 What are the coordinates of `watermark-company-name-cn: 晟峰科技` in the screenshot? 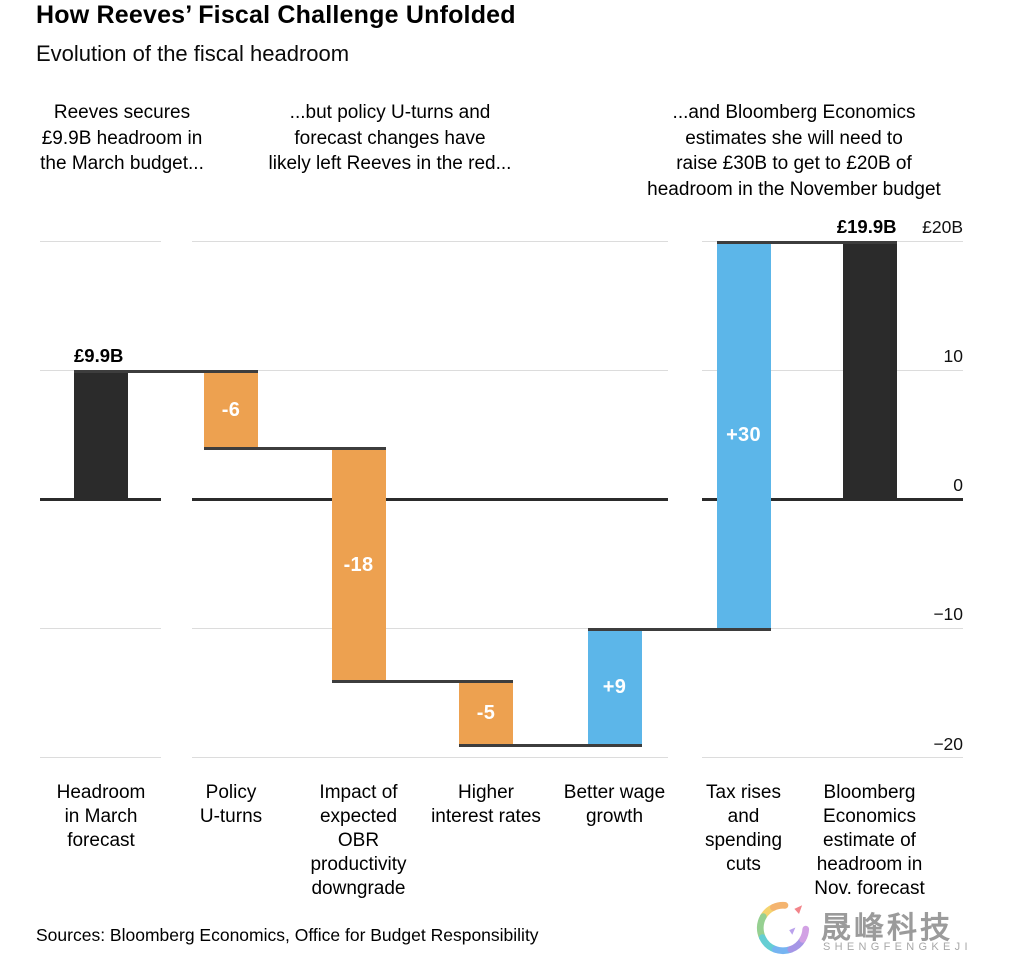 It's located at (887, 928).